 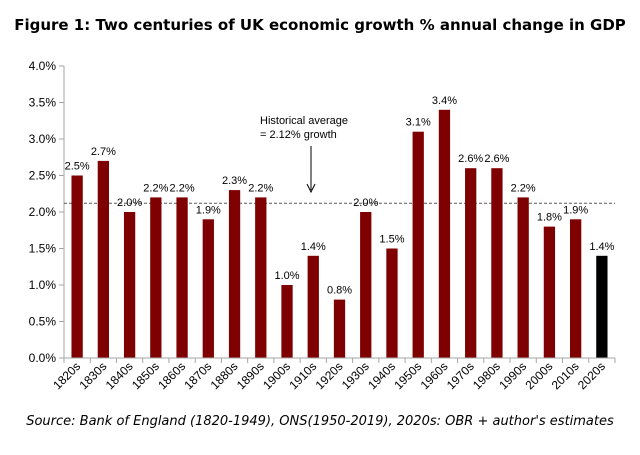 I want to click on data-label-1850s: 2.2%, so click(x=155, y=188).